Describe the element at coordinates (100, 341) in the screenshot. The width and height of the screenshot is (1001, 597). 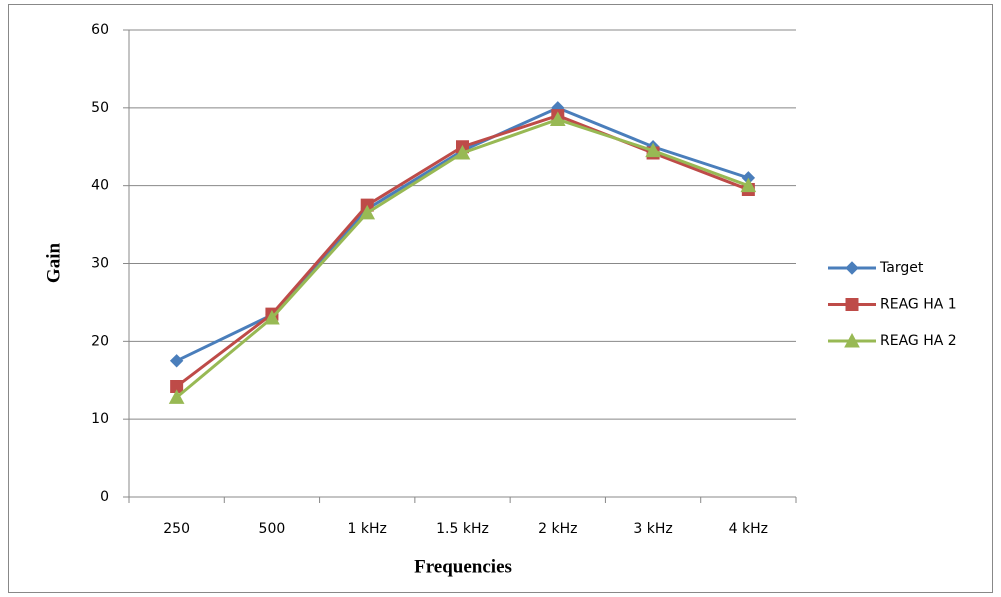
I see `y-tick-label: 20` at that location.